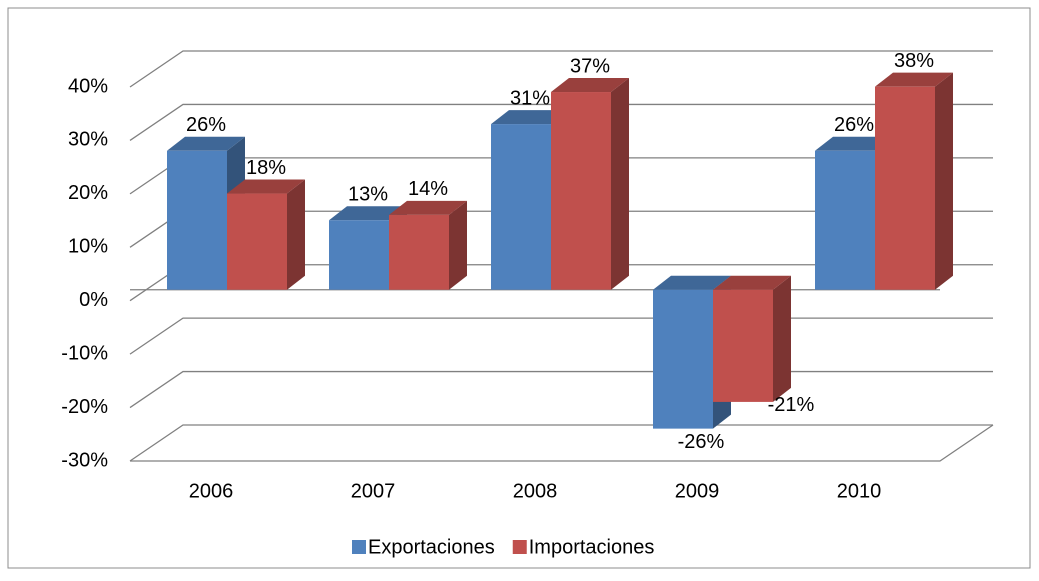 This screenshot has height=581, width=1039. What do you see at coordinates (431, 547) in the screenshot?
I see `legend-label: Exportaciones` at bounding box center [431, 547].